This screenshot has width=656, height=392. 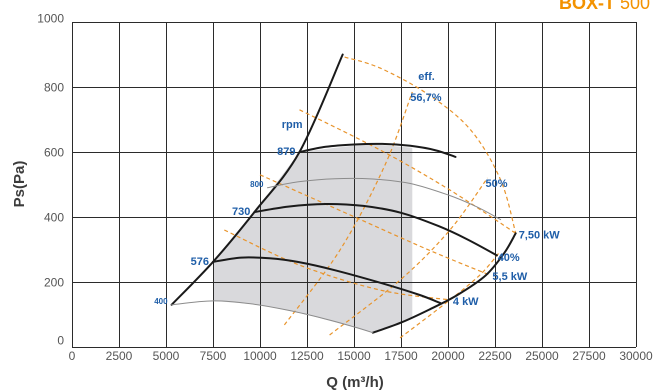 I want to click on chart-title-size: 500, so click(x=632, y=6).